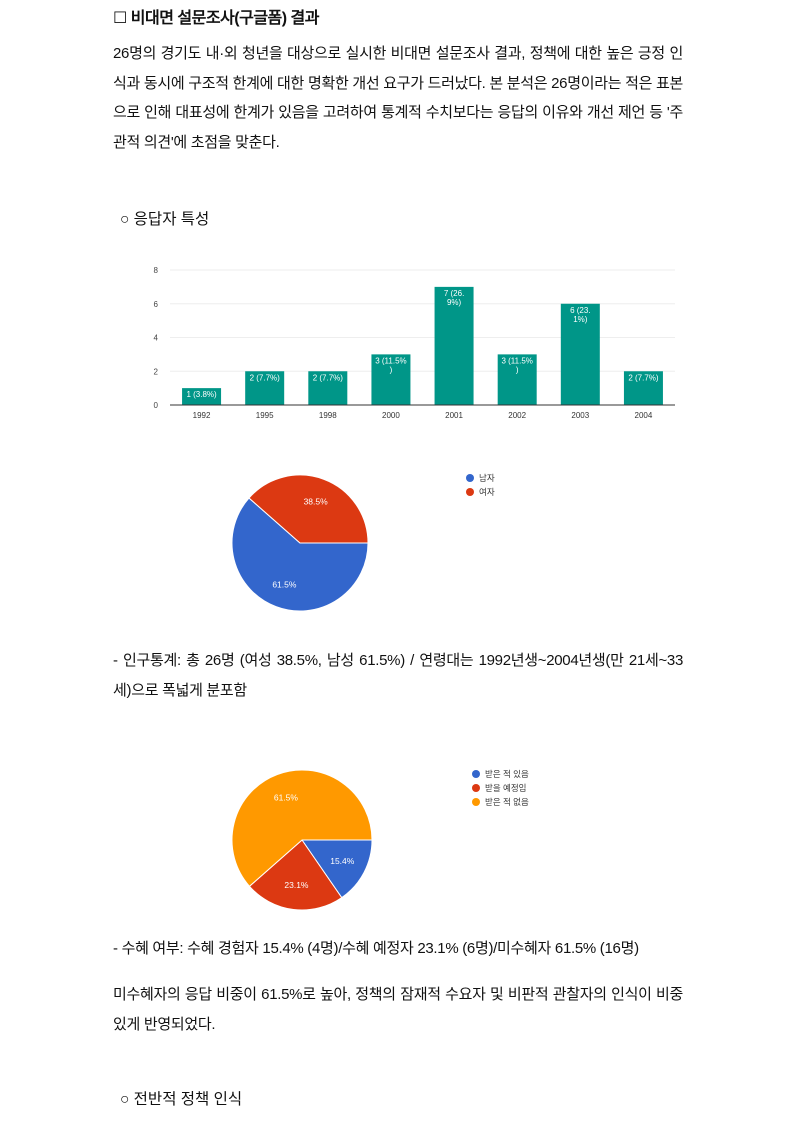 The width and height of the screenshot is (794, 1123). What do you see at coordinates (202, 415) in the screenshot?
I see `x-tick-label: 1992` at bounding box center [202, 415].